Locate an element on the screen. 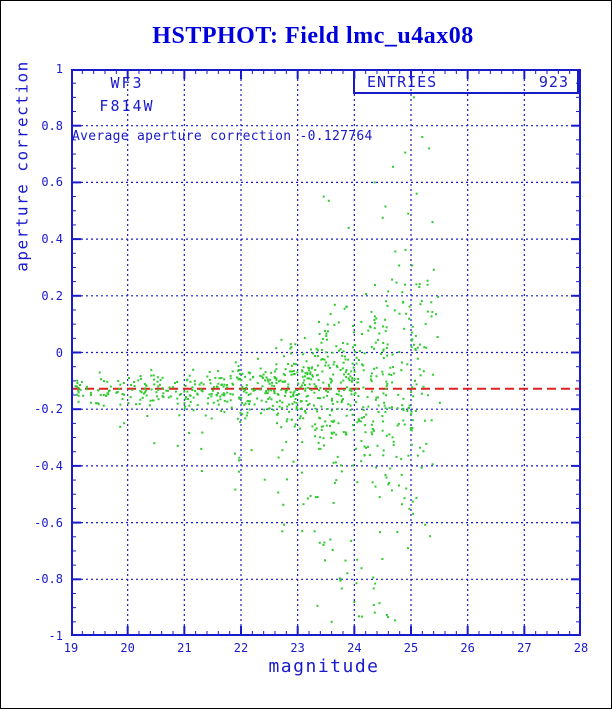  y-tick-label: -0.2 is located at coordinates (48, 409).